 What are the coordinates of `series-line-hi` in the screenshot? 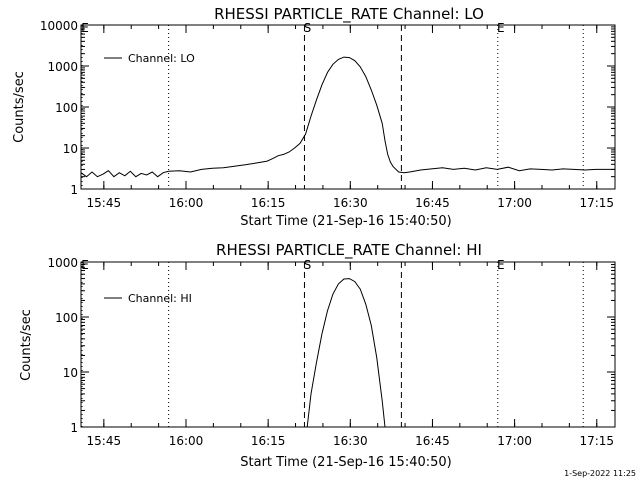 It's located at (346, 353).